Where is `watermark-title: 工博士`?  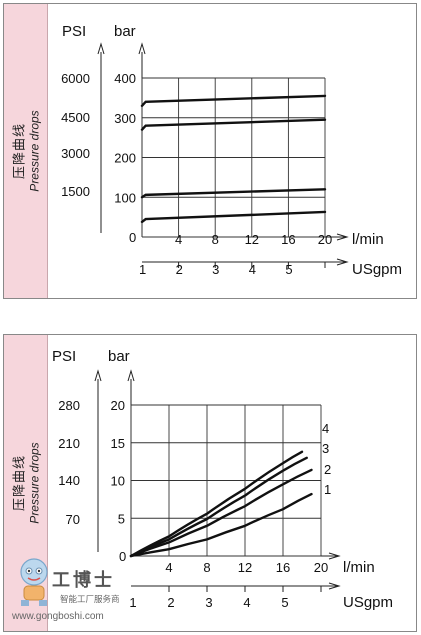
watermark-title: 工博士 is located at coordinates (83, 580).